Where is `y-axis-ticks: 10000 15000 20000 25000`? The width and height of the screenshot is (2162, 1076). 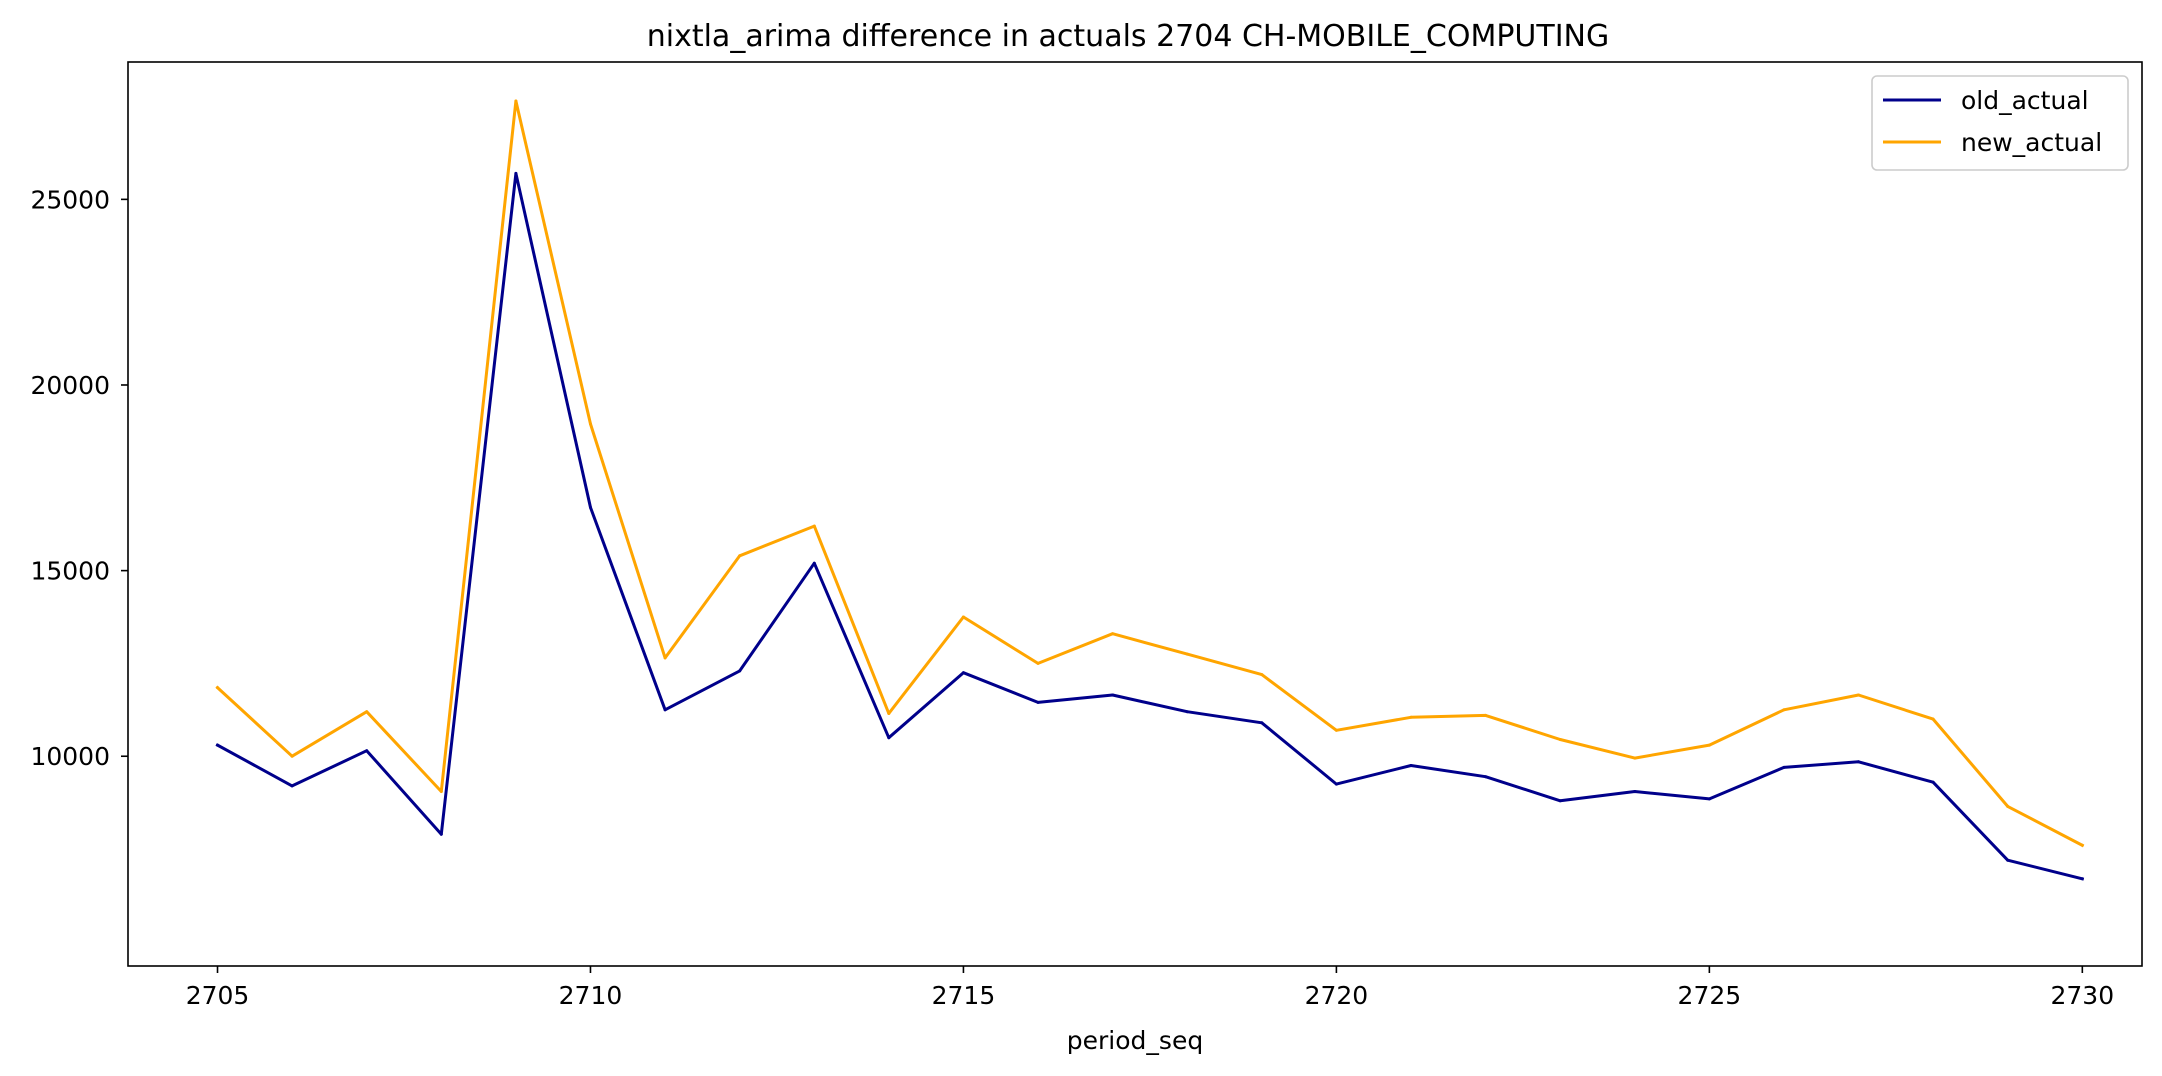
y-axis-ticks: 10000 15000 20000 25000 is located at coordinates (79, 478).